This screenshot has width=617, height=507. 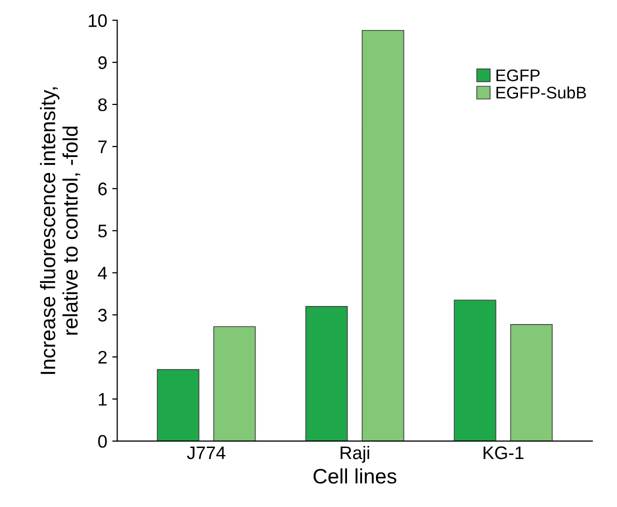 I want to click on y-tick-label: 6, so click(x=102, y=189).